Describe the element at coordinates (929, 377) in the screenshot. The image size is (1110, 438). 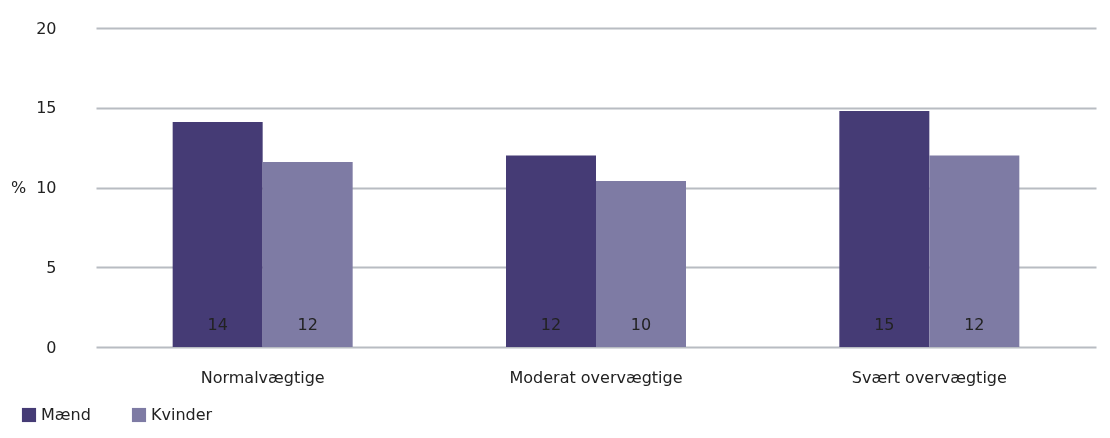
I see `x-tick-label: Svært overvægtige` at that location.